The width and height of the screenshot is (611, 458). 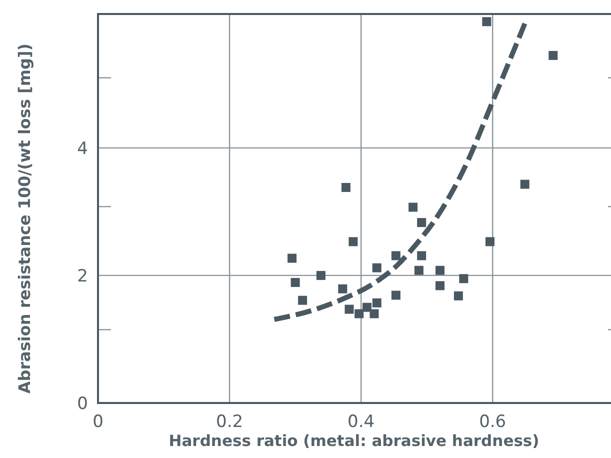 What do you see at coordinates (230, 422) in the screenshot?
I see `x-tick-label: 0.2` at bounding box center [230, 422].